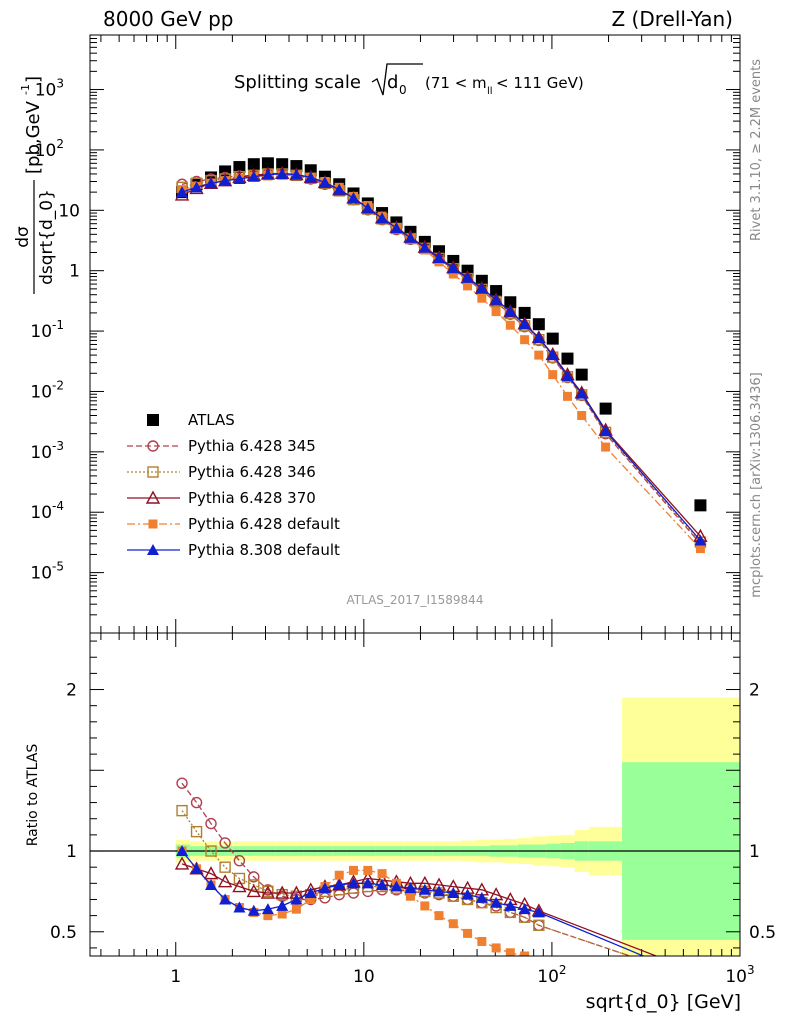 The width and height of the screenshot is (786, 1024). Describe the element at coordinates (252, 446) in the screenshot. I see `legend-label: Pythia 6.428 345` at that location.